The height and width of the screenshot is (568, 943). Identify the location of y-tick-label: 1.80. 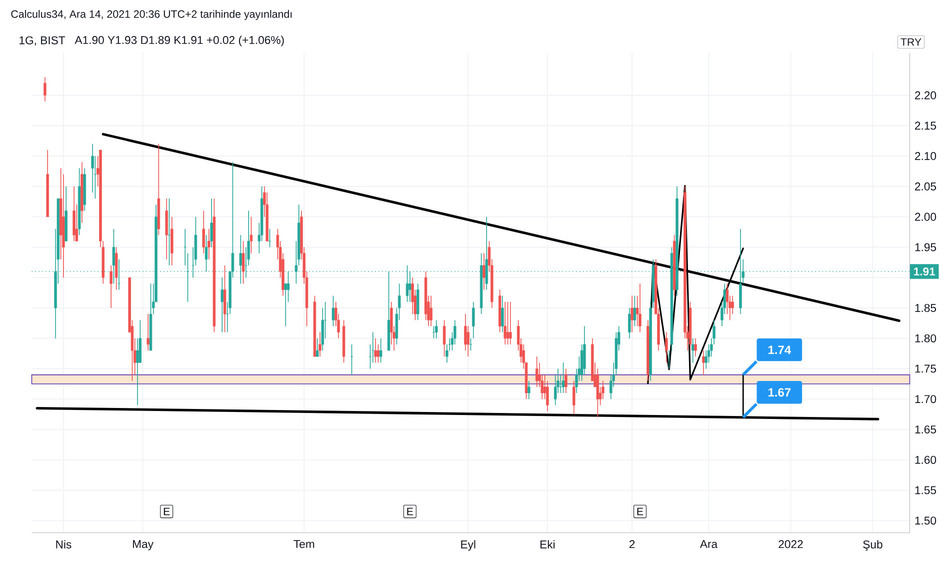
(925, 338).